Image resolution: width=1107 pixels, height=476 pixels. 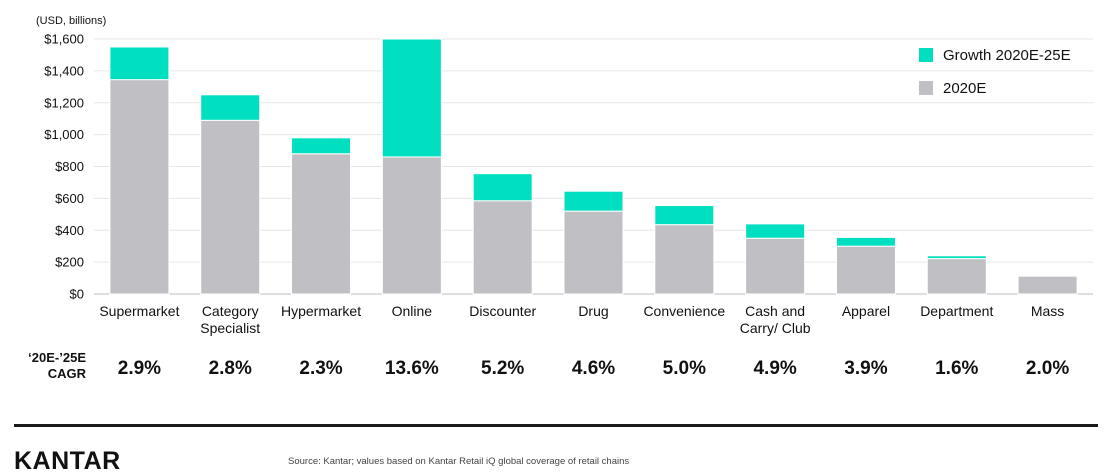 I want to click on cagr-value: 5.2%, so click(x=502, y=368).